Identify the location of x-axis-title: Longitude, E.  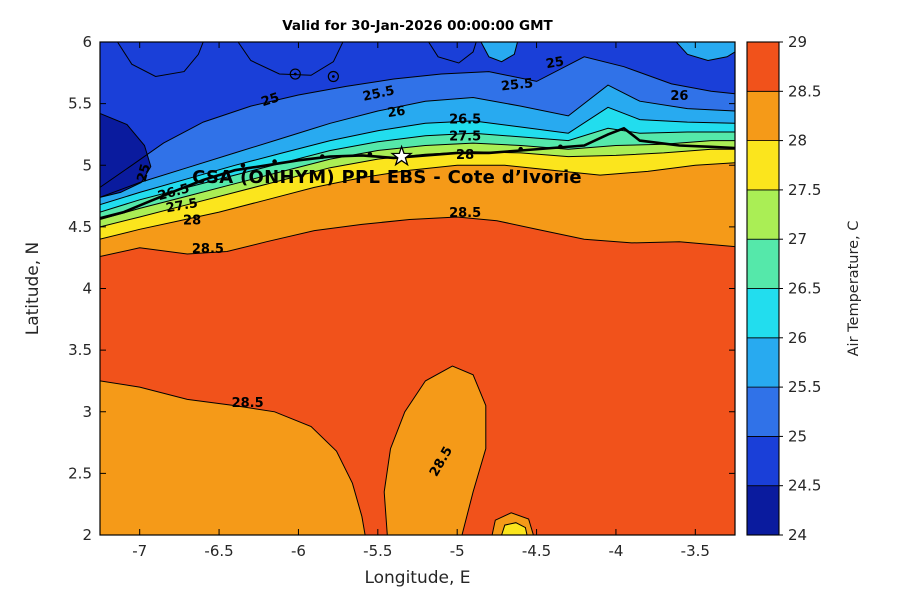
(417, 578).